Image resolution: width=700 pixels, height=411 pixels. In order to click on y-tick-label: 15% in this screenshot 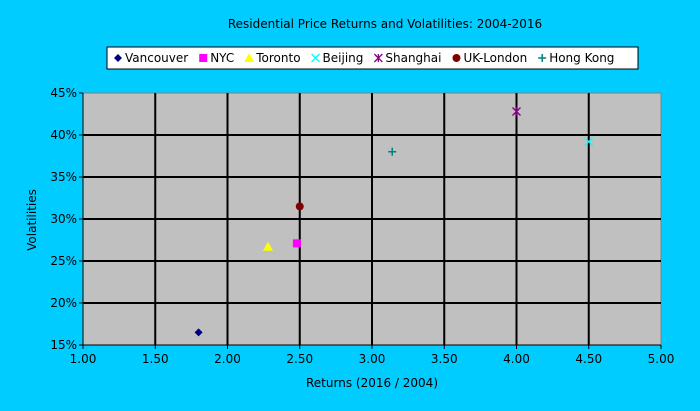, I will do `click(63, 345)`.